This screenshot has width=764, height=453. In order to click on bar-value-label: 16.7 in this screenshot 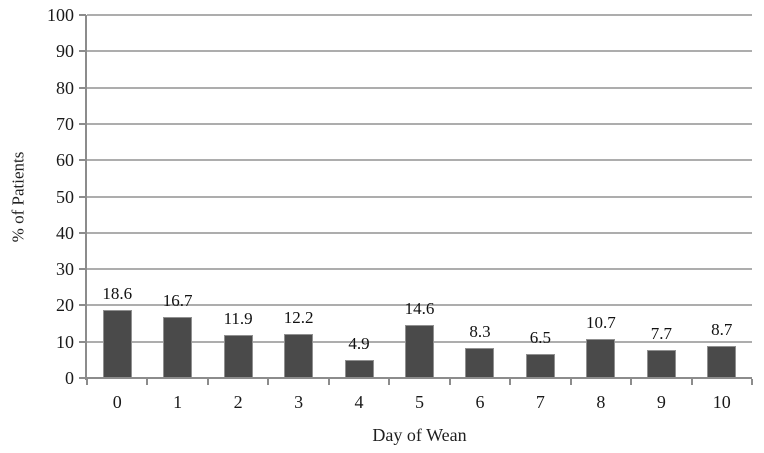, I will do `click(177, 301)`.